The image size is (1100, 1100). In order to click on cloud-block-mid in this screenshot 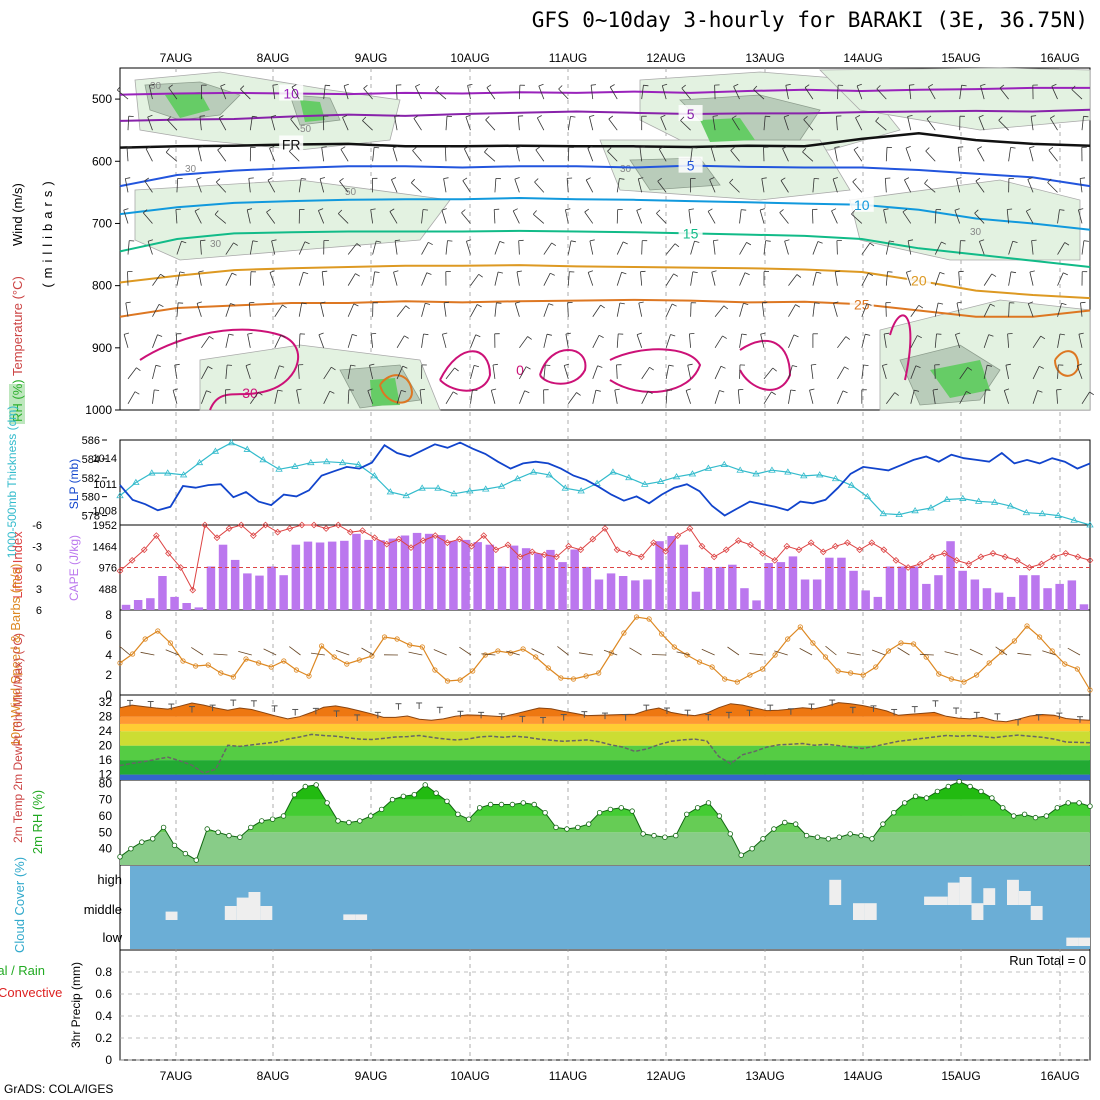, I will do `click(349, 917)`.